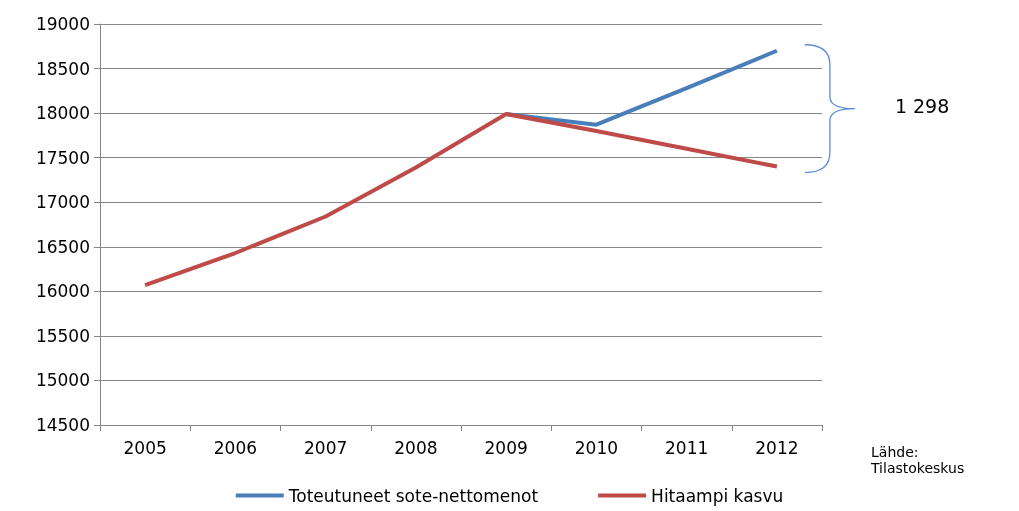 The width and height of the screenshot is (1019, 511). Describe the element at coordinates (62, 380) in the screenshot. I see `y-tick-label: 15000` at that location.